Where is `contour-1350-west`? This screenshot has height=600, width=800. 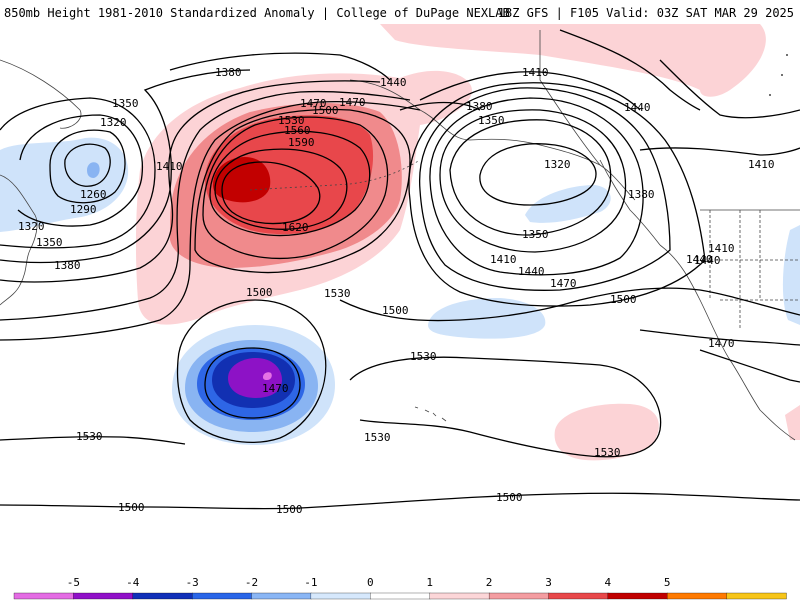 contour-1350-west is located at coordinates (78, 173).